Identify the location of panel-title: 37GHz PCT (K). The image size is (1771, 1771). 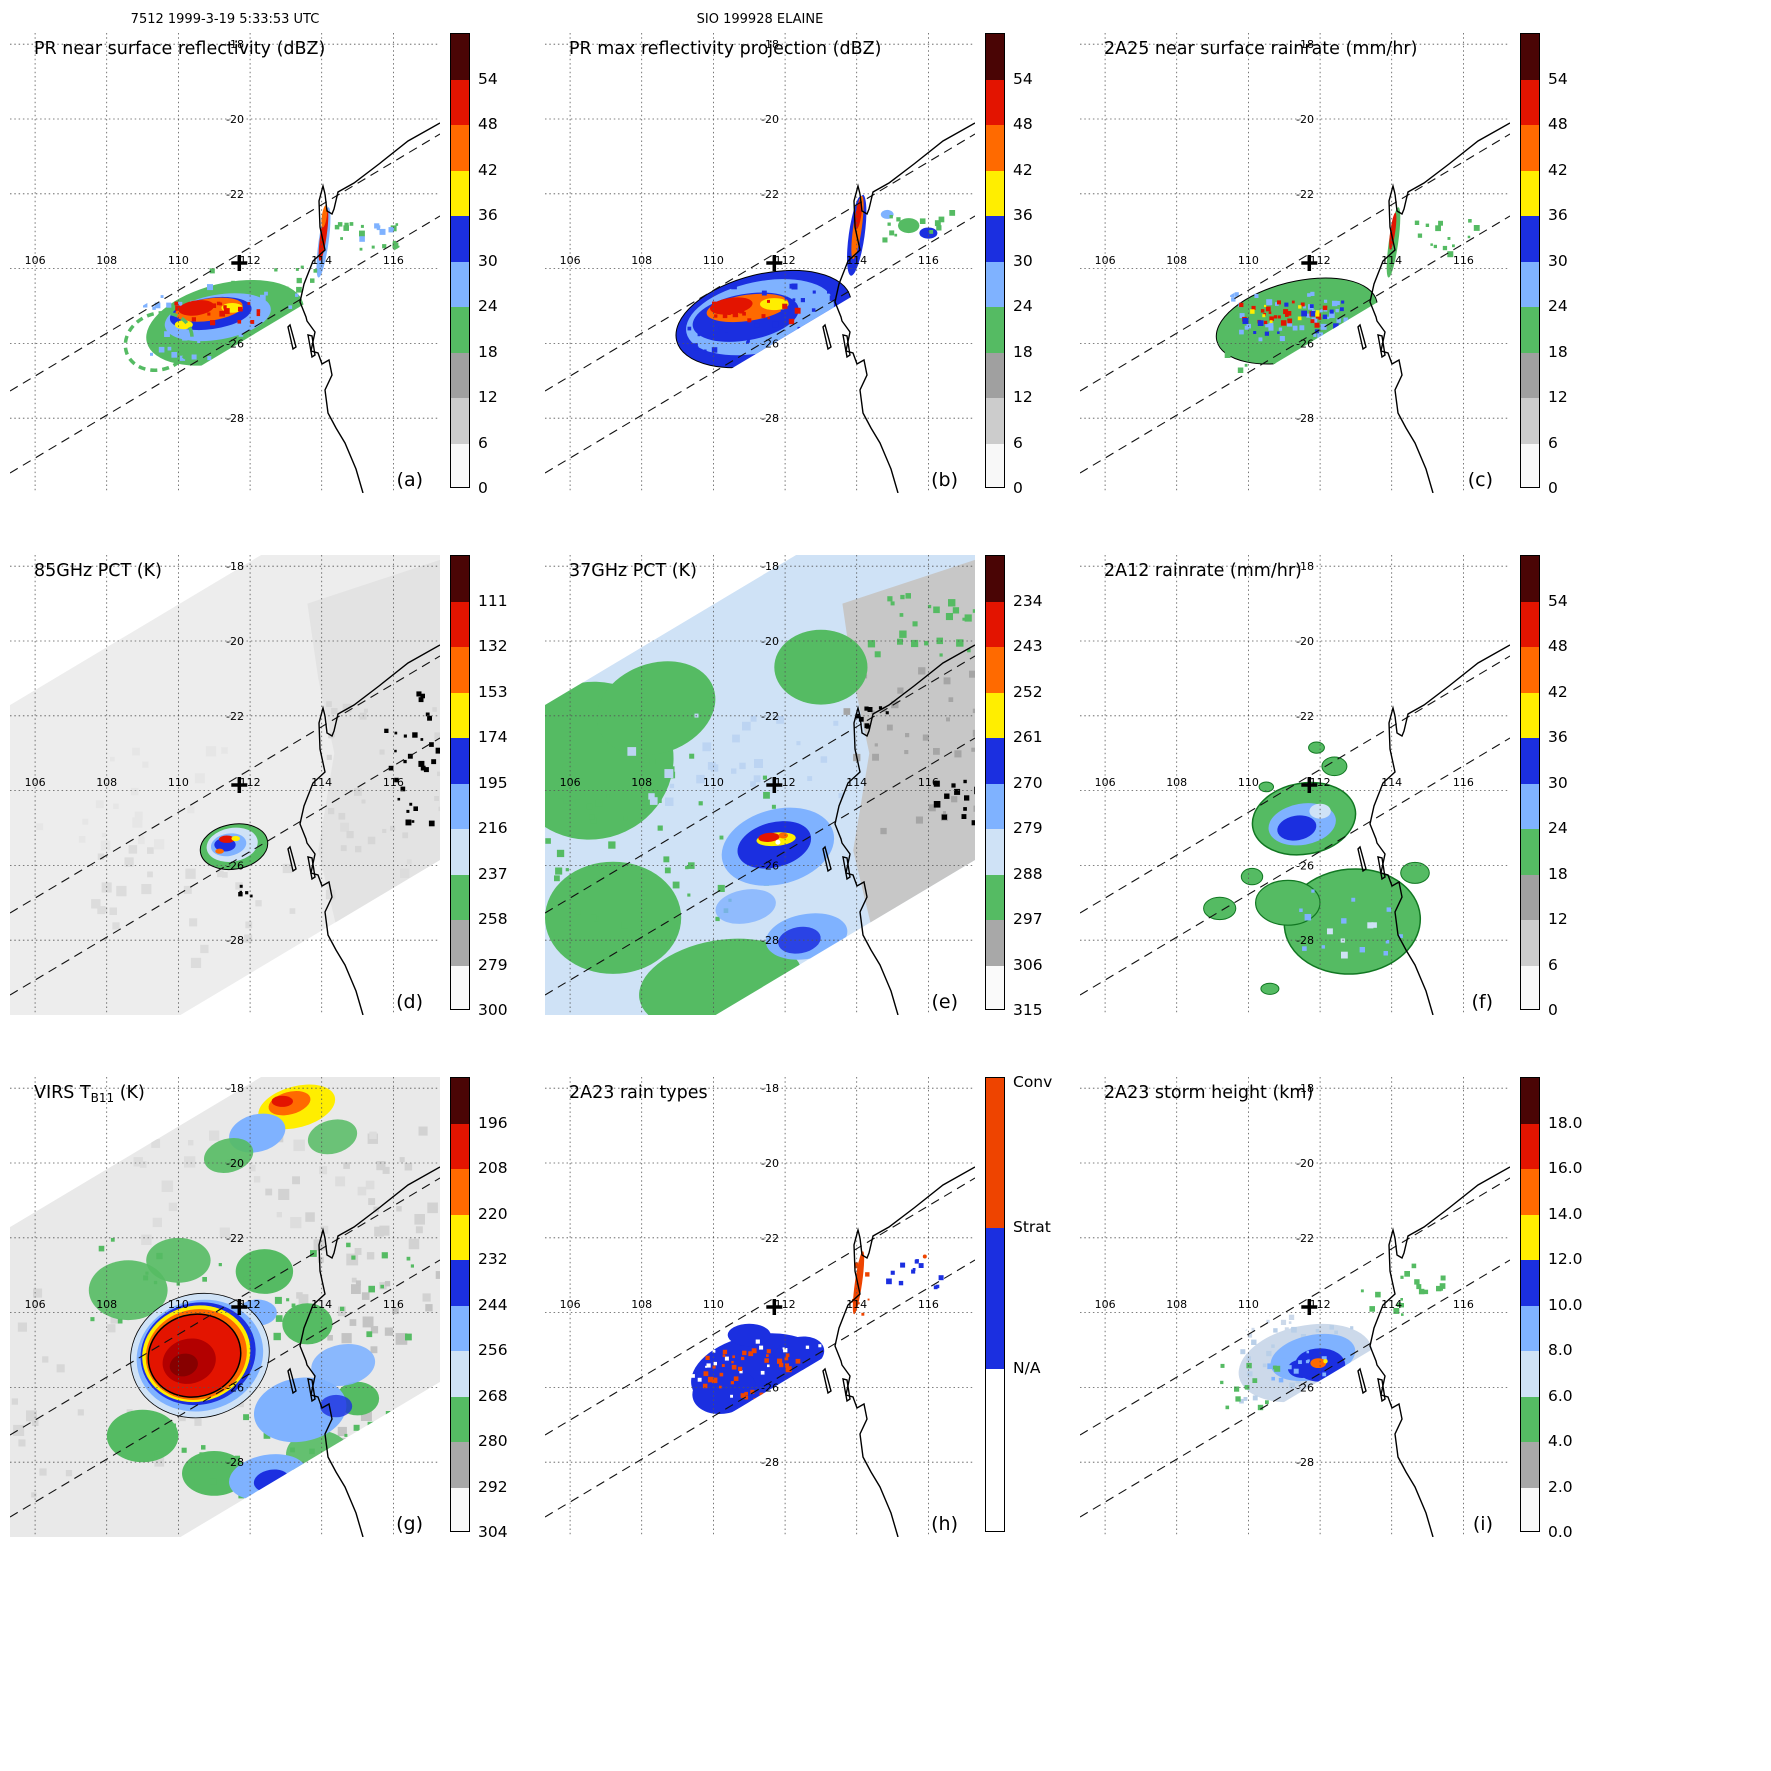
(633, 571).